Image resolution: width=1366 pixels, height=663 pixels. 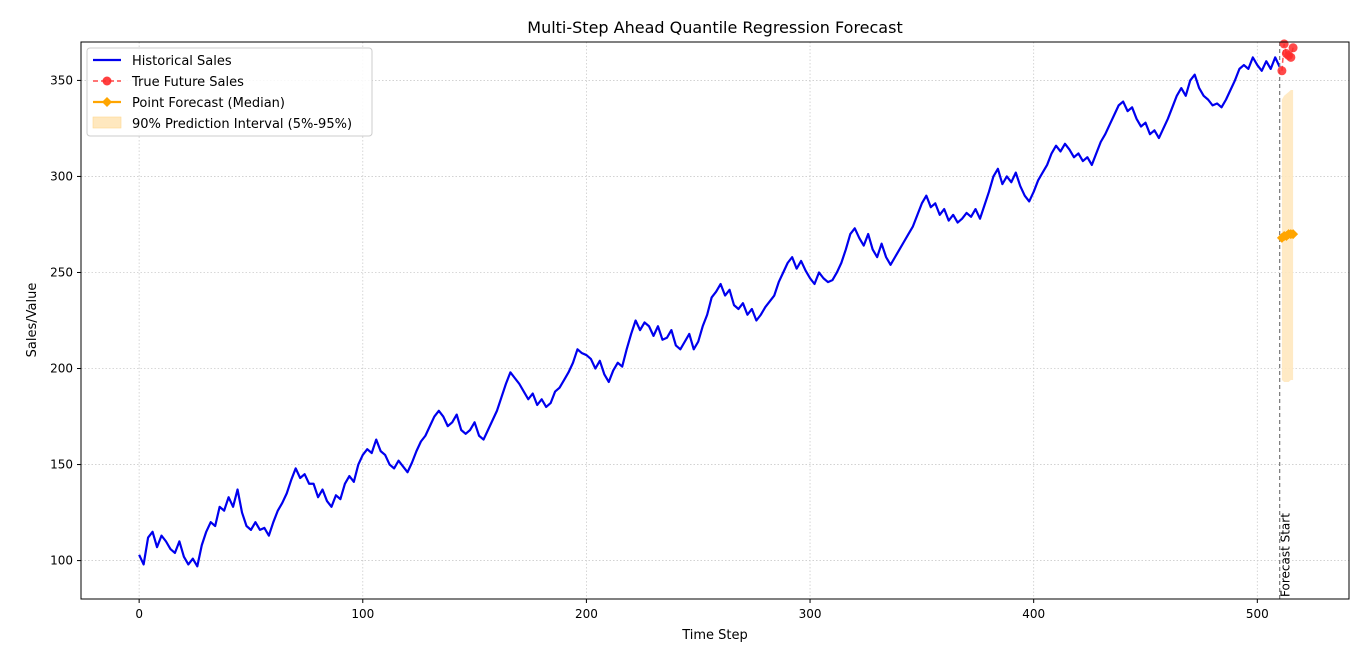 I want to click on y-tick-label: 350, so click(x=61, y=80).